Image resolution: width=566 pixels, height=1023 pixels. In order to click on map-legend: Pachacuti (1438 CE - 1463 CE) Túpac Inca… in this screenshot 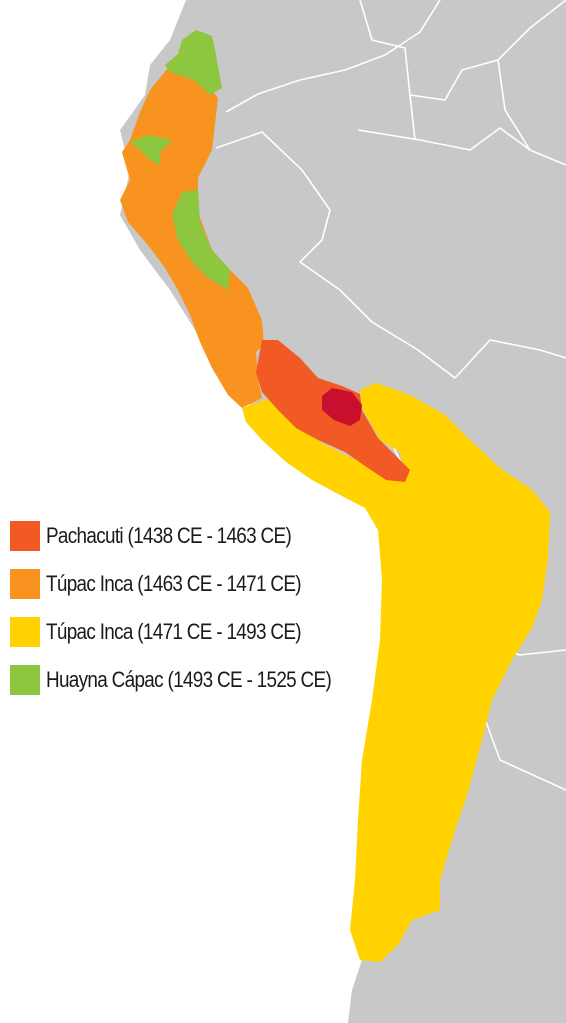, I will do `click(193, 608)`.